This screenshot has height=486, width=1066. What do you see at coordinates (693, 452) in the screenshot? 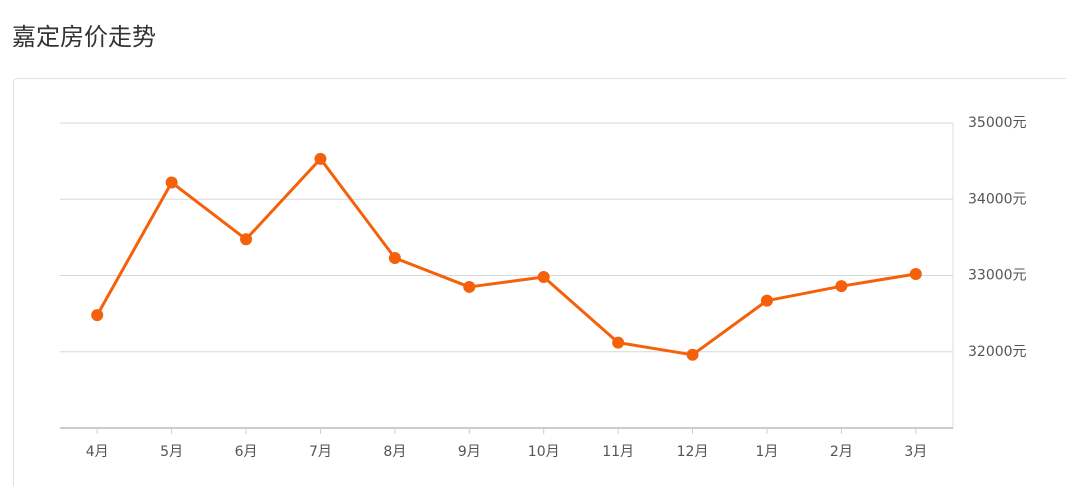
I see `x-tick-label: 12月` at bounding box center [693, 452].